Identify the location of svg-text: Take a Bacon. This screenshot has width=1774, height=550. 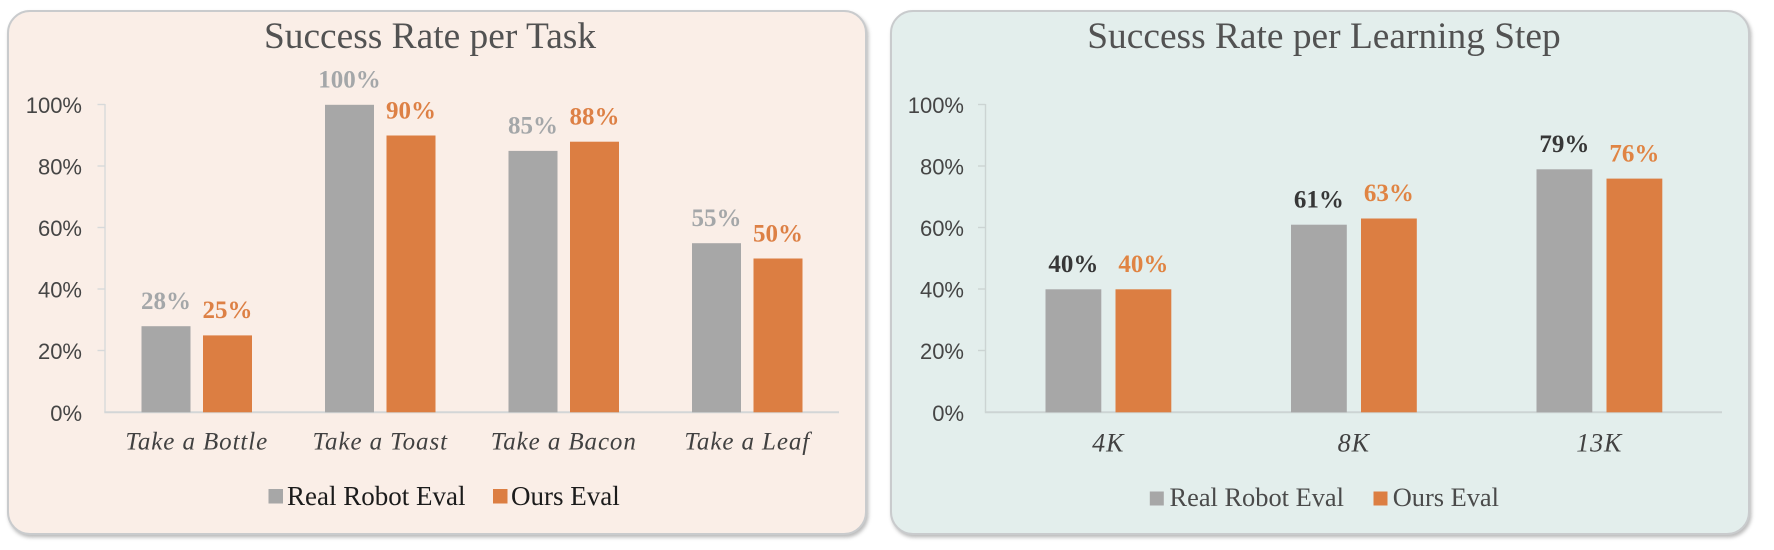
(564, 442).